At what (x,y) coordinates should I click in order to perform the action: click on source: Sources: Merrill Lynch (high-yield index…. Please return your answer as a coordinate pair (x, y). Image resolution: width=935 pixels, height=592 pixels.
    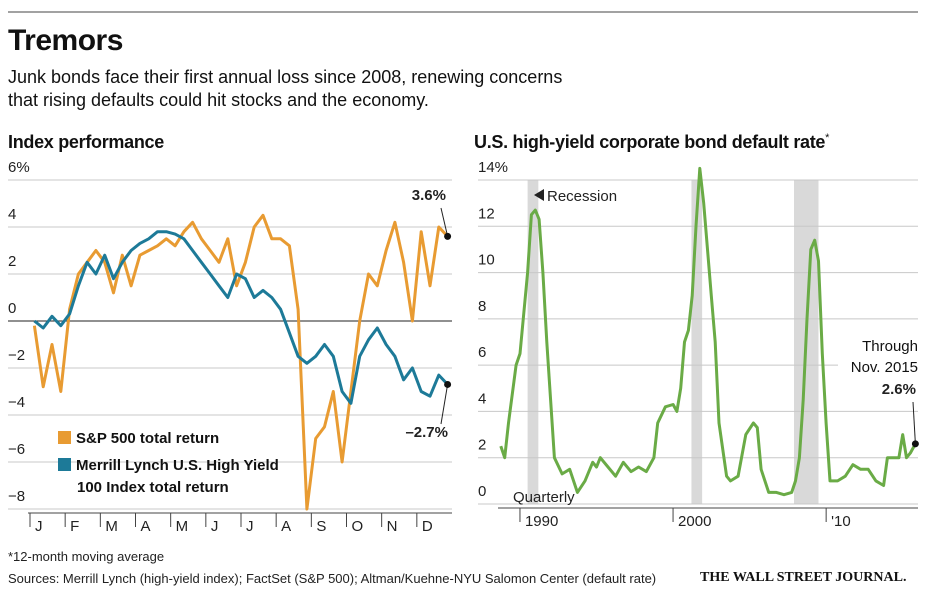
    Looking at the image, I should click on (332, 578).